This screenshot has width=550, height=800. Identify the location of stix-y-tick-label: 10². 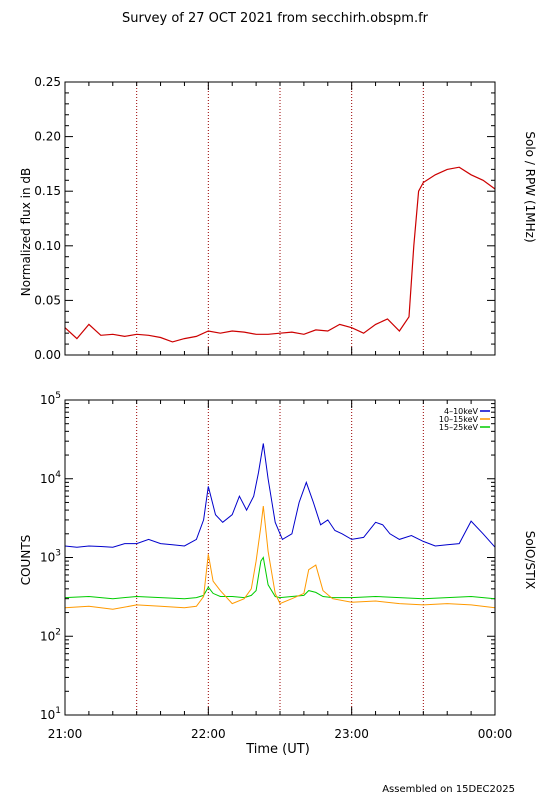
(50, 635).